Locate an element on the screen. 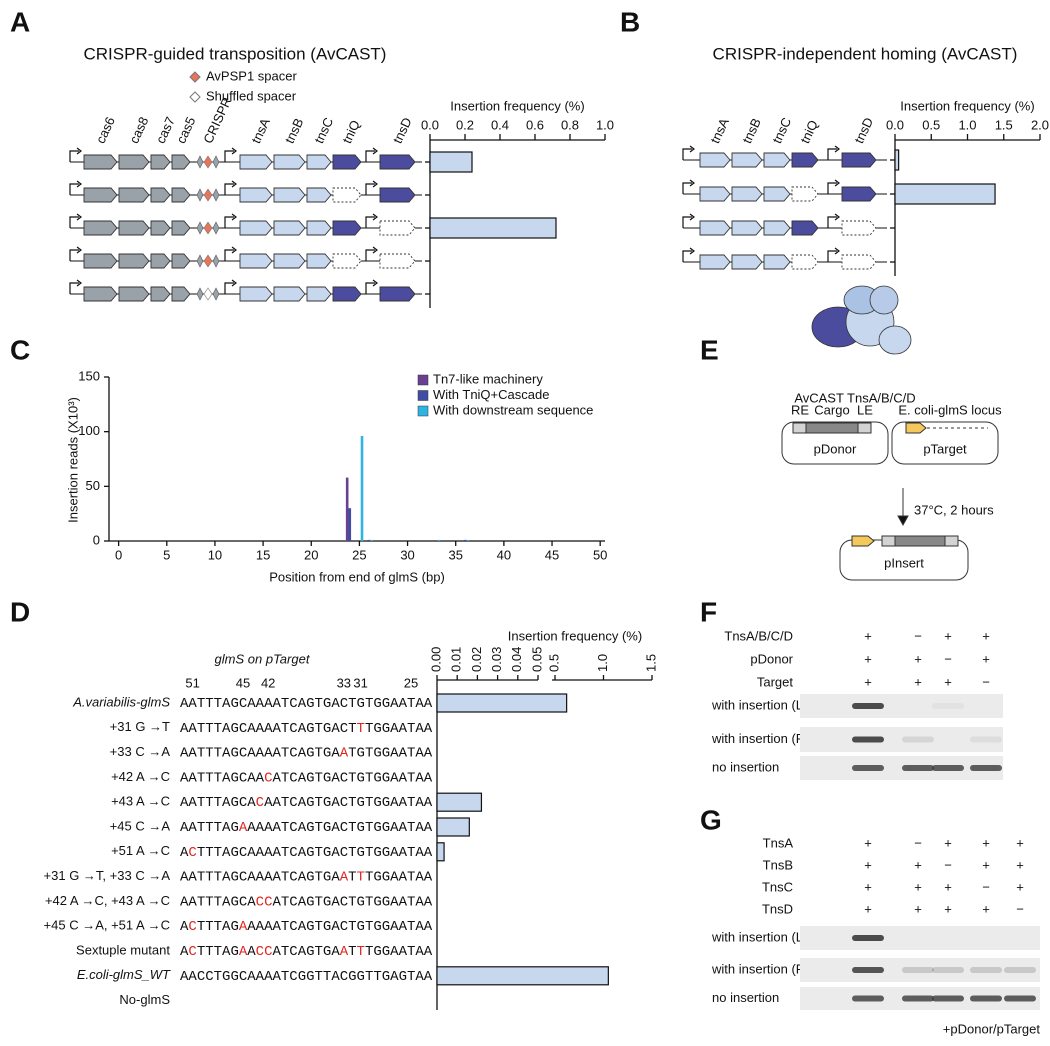  sequence: ACTTTAGAACCATCAGTGAATTTGGAATAA is located at coordinates (306, 952).